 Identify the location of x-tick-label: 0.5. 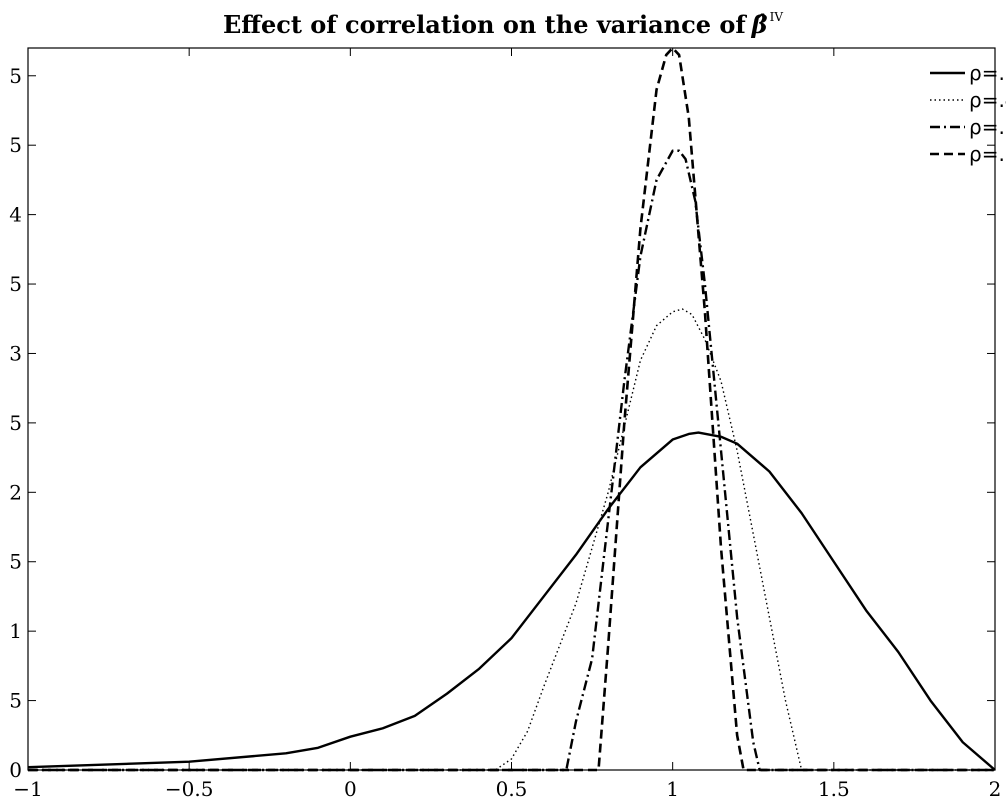
(512, 789).